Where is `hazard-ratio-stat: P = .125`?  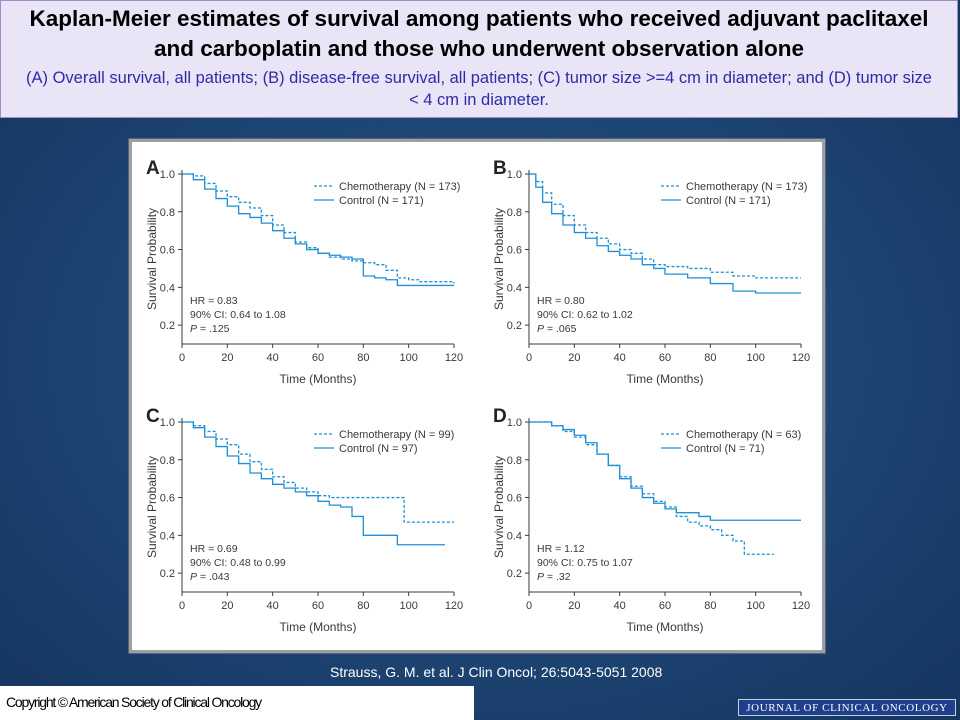
hazard-ratio-stat: P = .125 is located at coordinates (210, 329).